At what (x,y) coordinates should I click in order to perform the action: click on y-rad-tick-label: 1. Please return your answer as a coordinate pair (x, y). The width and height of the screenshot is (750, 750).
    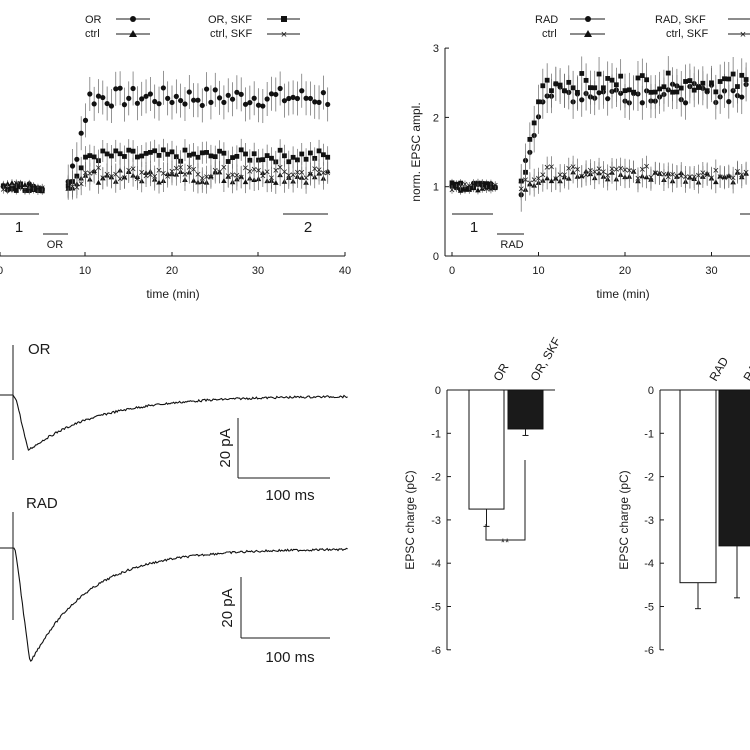
    Looking at the image, I should click on (436, 188).